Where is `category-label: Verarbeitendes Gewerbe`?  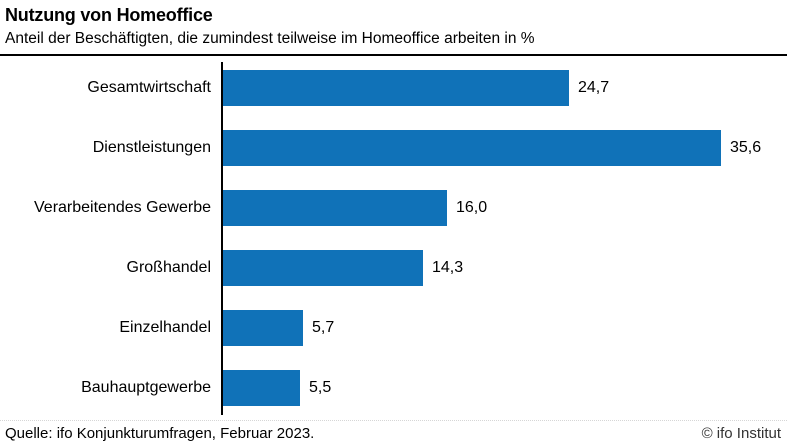
category-label: Verarbeitendes Gewerbe is located at coordinates (122, 208).